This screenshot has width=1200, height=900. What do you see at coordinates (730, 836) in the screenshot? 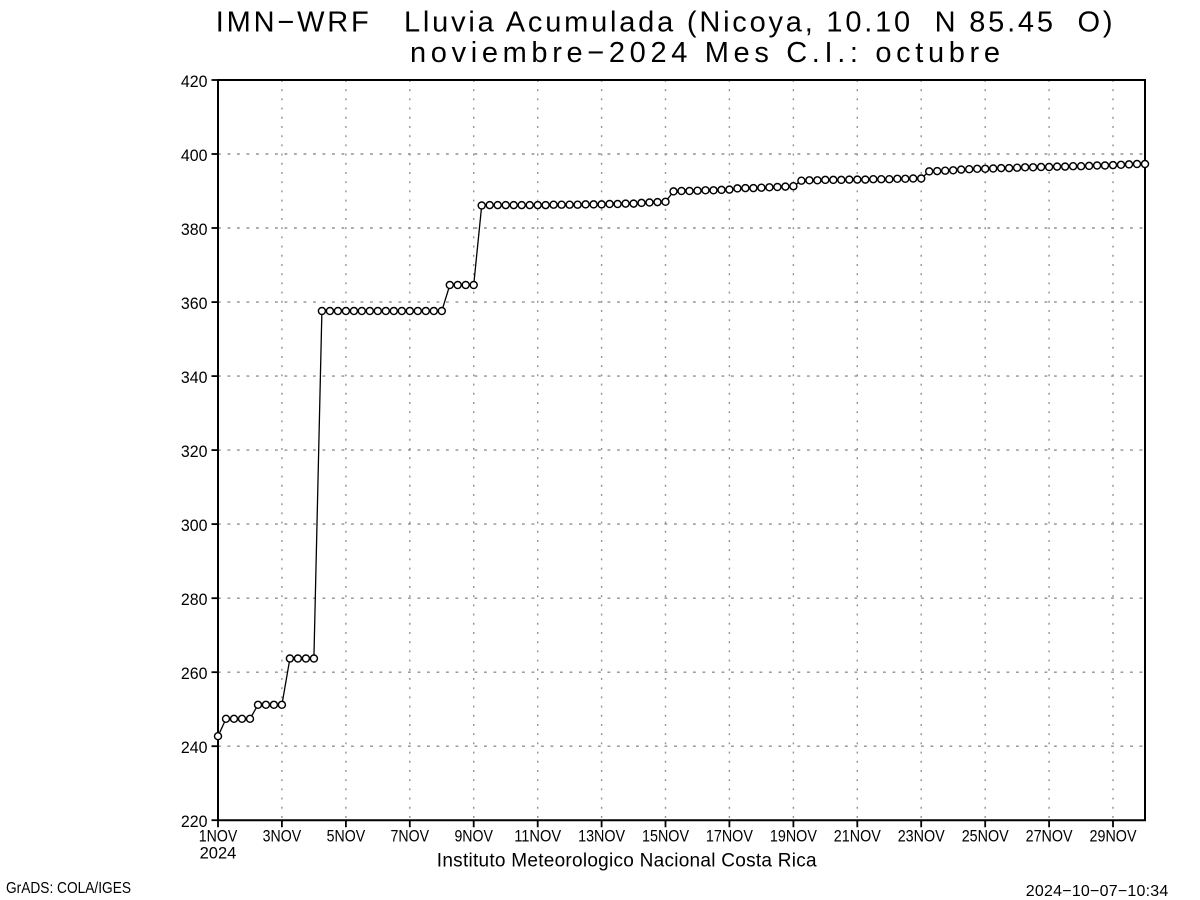
I see `svg-text: 17NOV` at bounding box center [730, 836].